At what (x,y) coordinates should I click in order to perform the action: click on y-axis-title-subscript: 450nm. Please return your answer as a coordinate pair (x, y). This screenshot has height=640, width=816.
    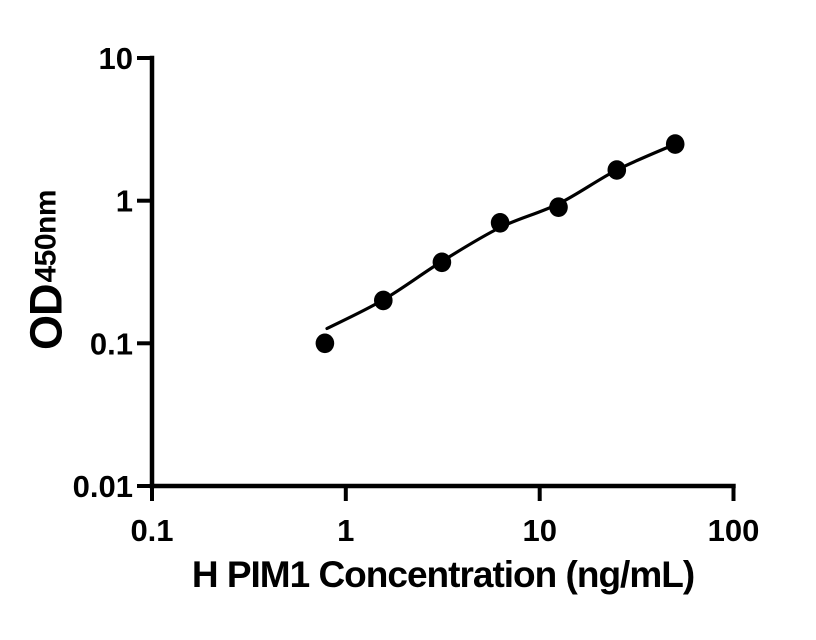
    Looking at the image, I should click on (45, 236).